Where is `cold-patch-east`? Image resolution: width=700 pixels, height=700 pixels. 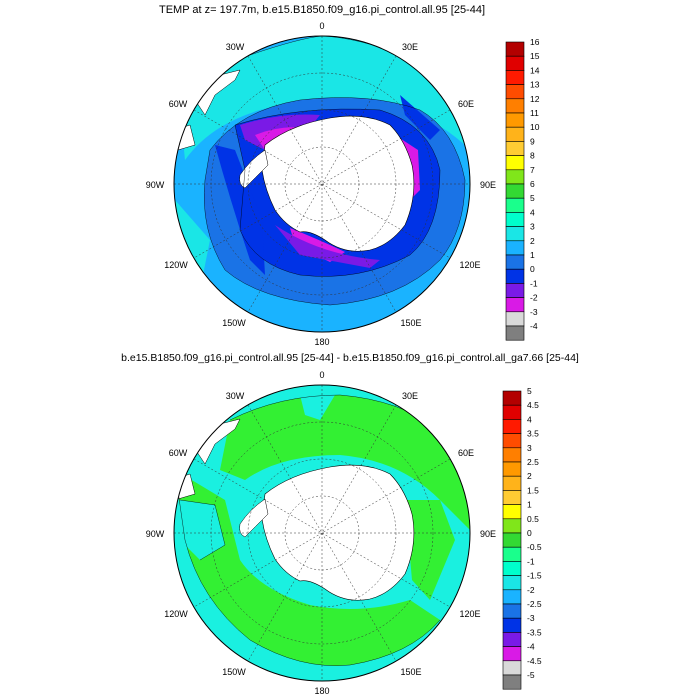
cold-patch-east is located at coordinates (420, 117).